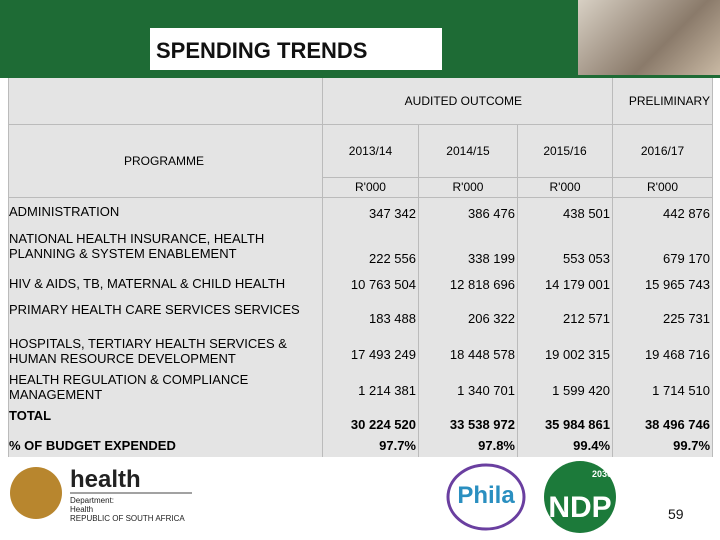 Image resolution: width=720 pixels, height=540 pixels. What do you see at coordinates (370, 151) in the screenshot?
I see `year-header: 2013/14` at bounding box center [370, 151].